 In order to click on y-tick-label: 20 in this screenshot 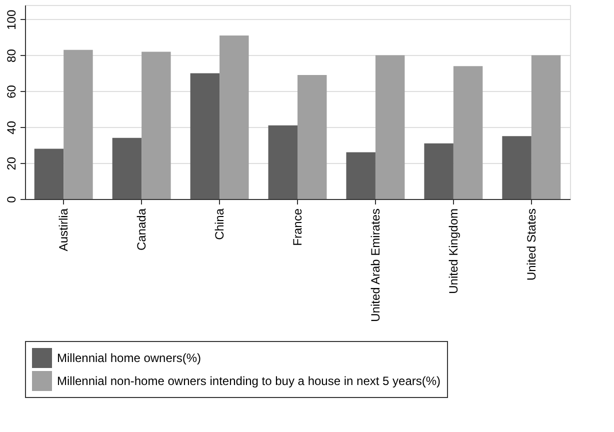, I will do `click(11, 163)`.